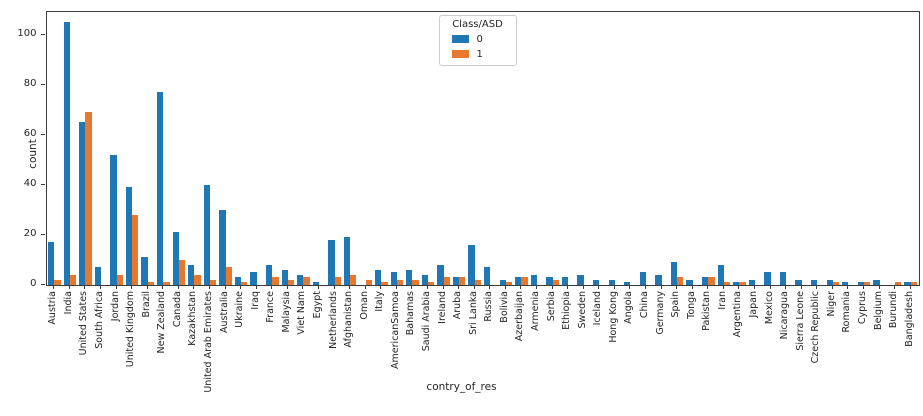  I want to click on bar-class-1-Argentina, so click(742, 283).